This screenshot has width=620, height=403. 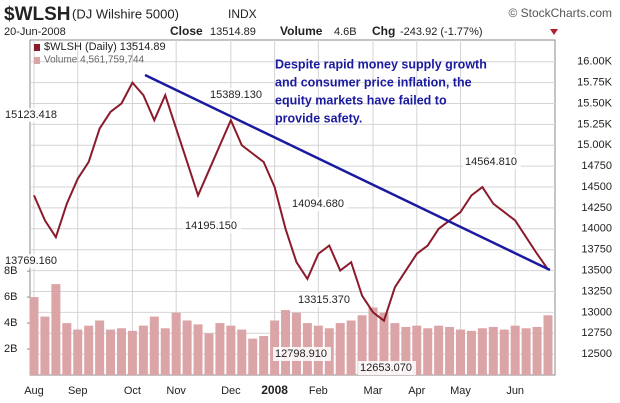 I want to click on x-tick-label: 2008, so click(x=274, y=390).